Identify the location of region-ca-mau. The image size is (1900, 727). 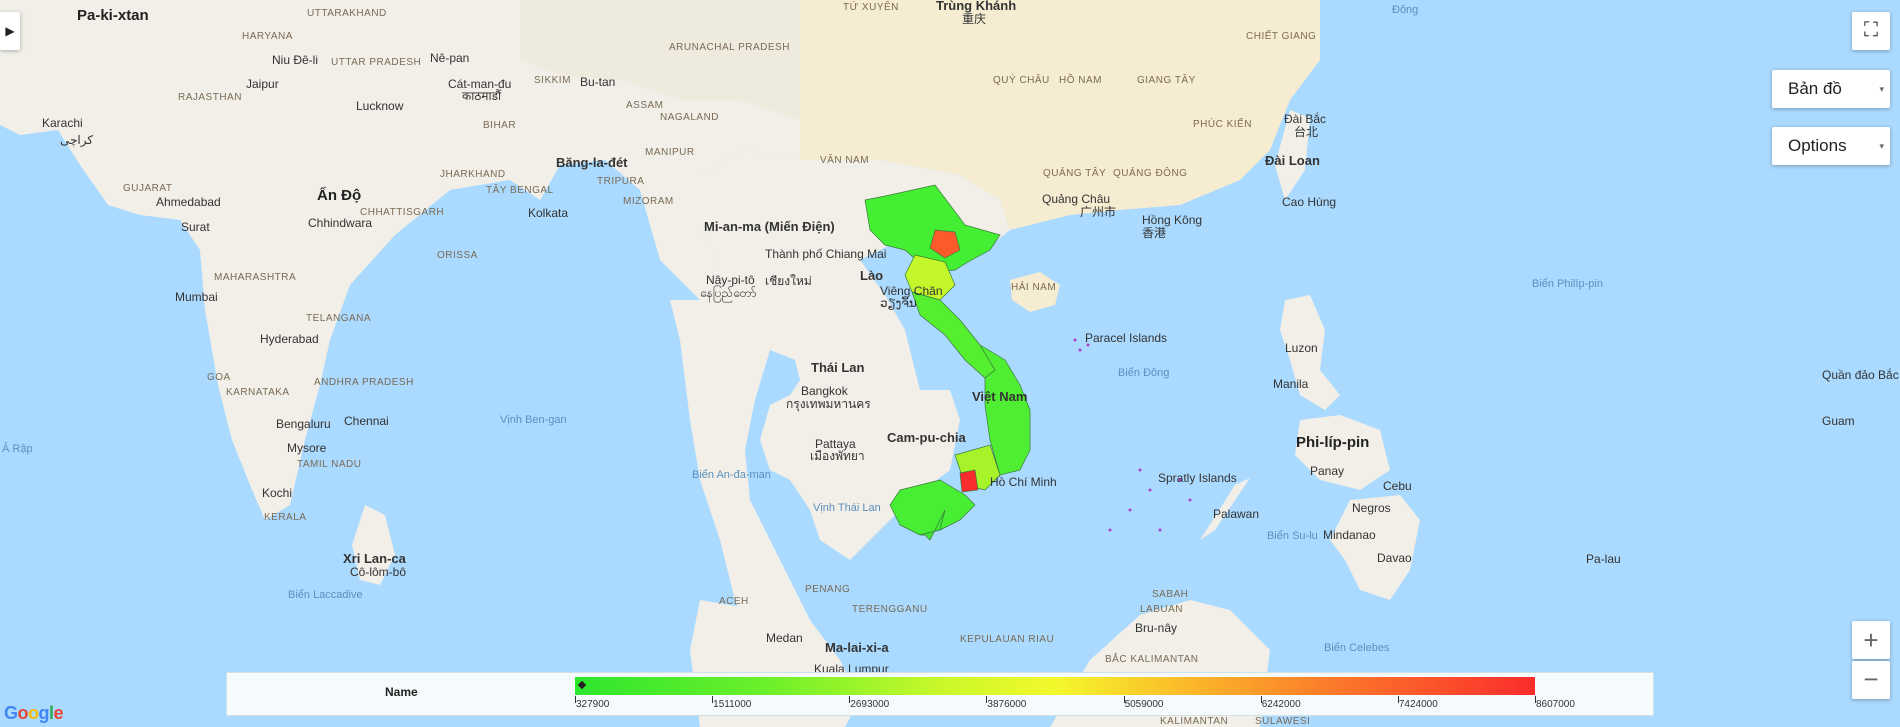
(932, 525).